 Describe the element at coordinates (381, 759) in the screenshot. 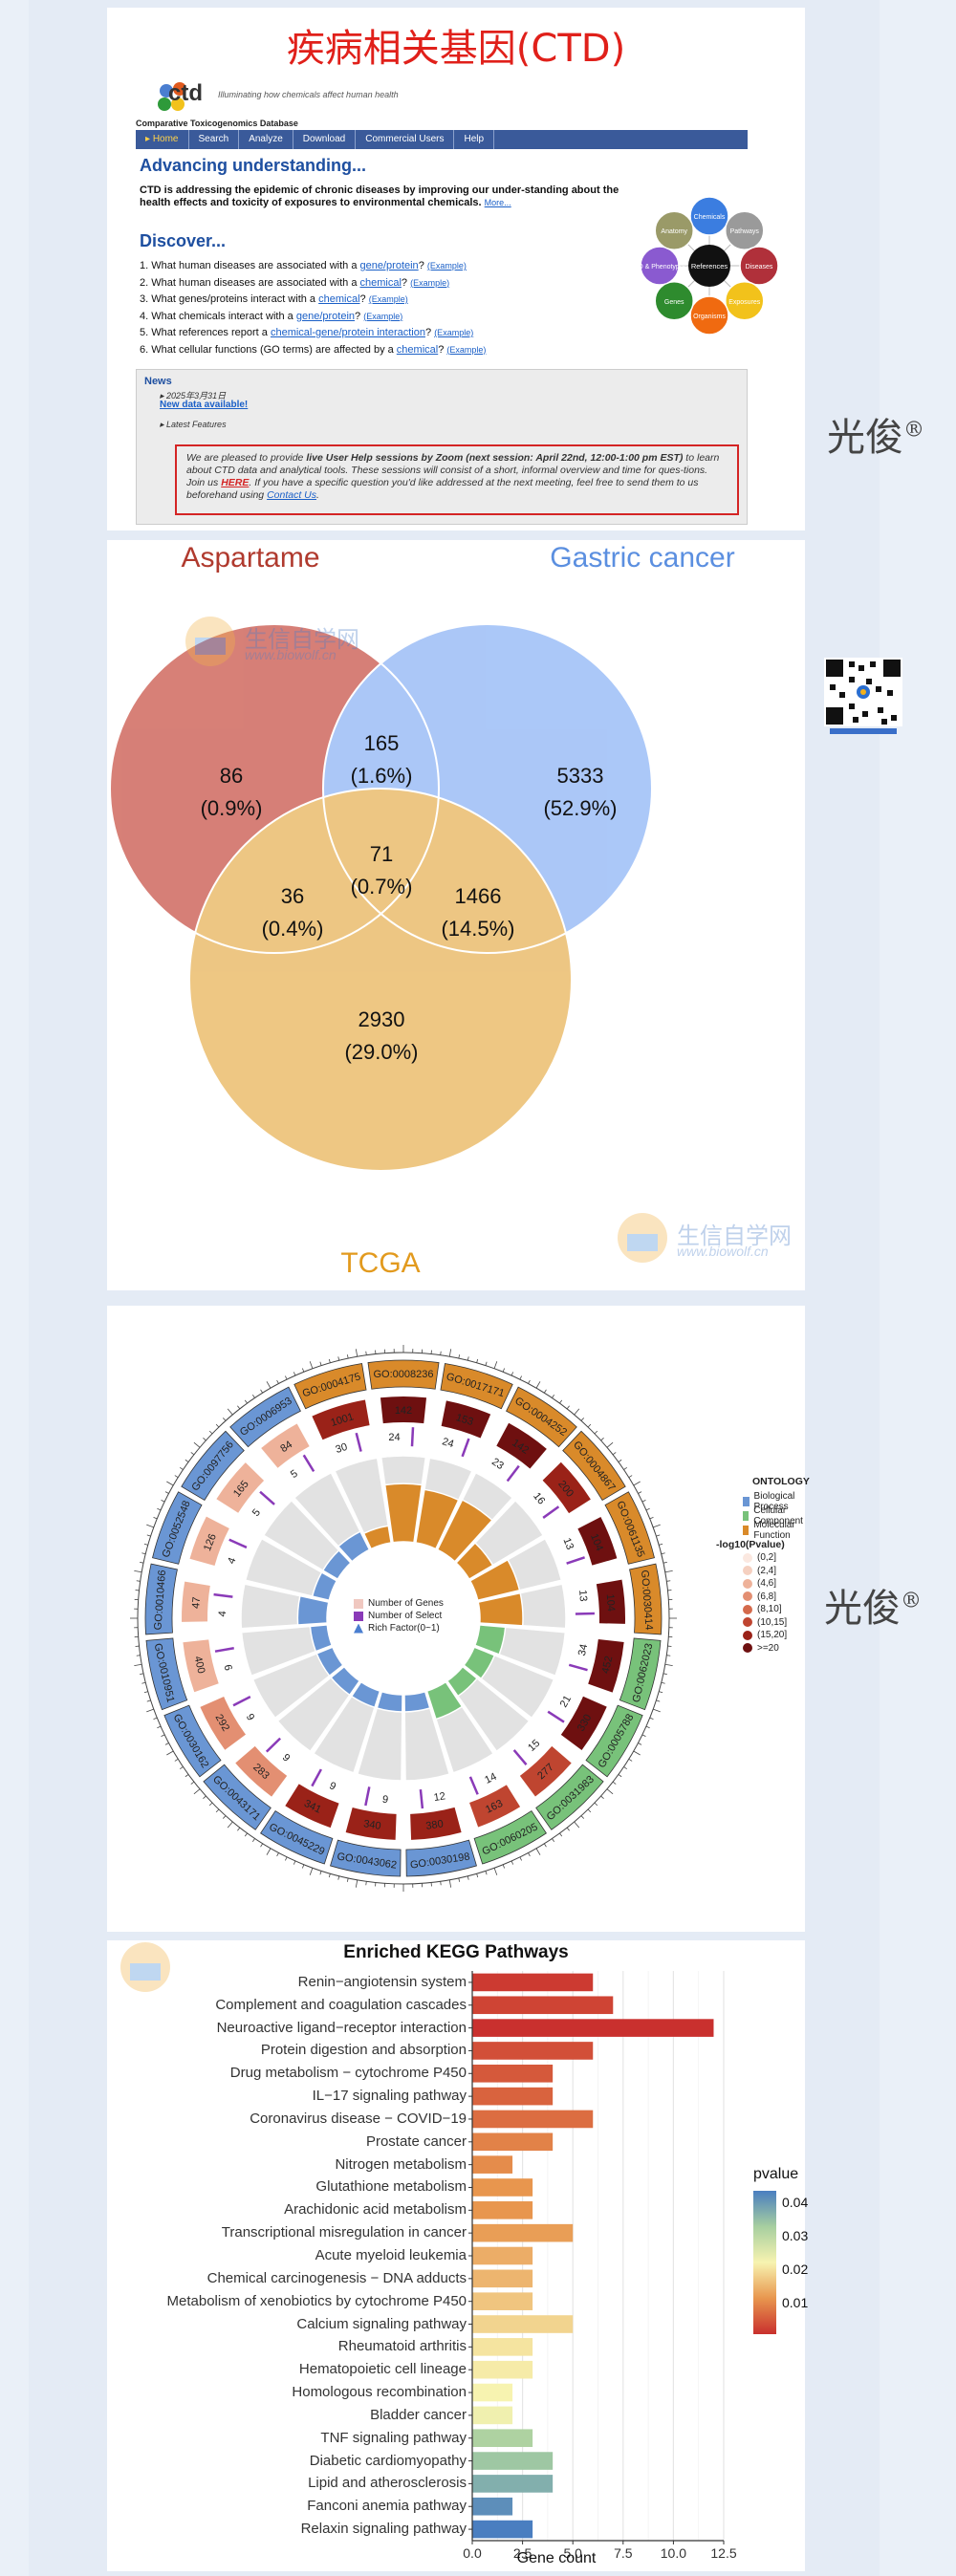

I see `venn-region-aspartame-gastric: 165 (1.6%)` at that location.